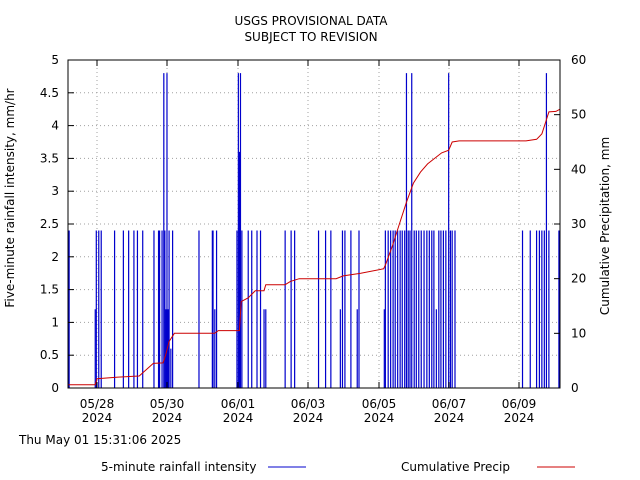 The height and width of the screenshot is (480, 640). Describe the element at coordinates (178, 467) in the screenshot. I see `legend-label-intensity: 5-minute rainfall intensity` at that location.